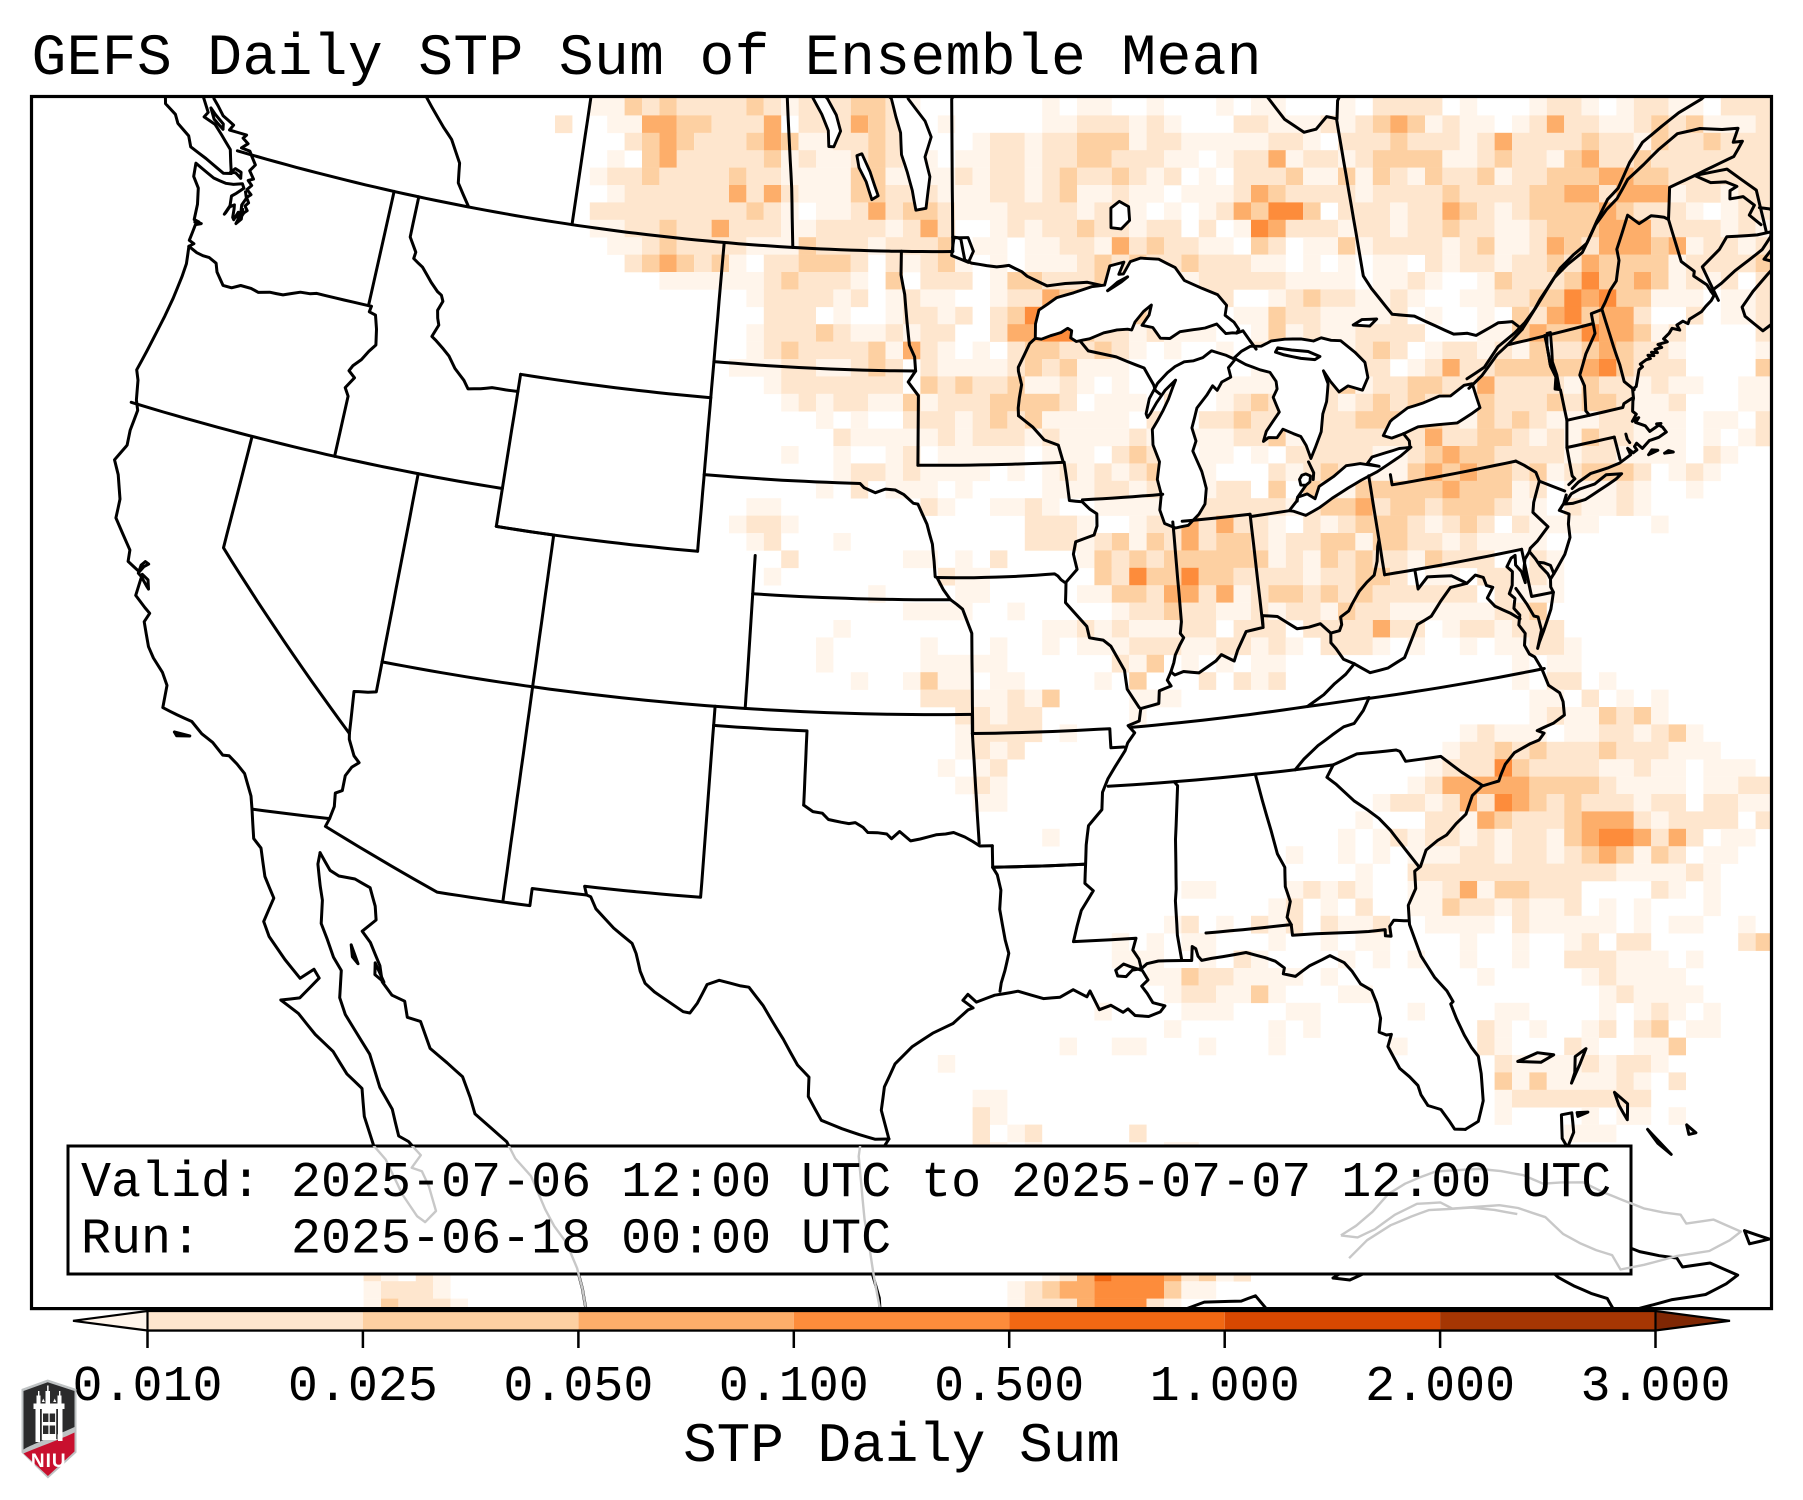  Describe the element at coordinates (647, 59) in the screenshot. I see `svg-text:GEFS Daily STP Sum of Ensemble: GEFS Daily STP Sum of Ensemble Mean` at that location.